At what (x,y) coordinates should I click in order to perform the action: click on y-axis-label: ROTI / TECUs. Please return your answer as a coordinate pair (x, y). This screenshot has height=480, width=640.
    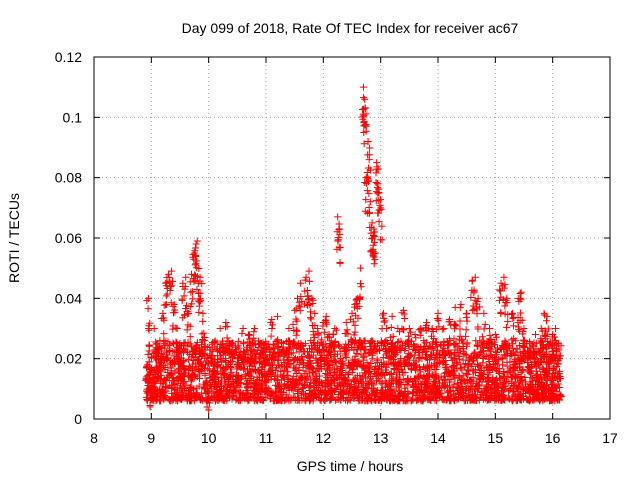
    Looking at the image, I should click on (14, 238).